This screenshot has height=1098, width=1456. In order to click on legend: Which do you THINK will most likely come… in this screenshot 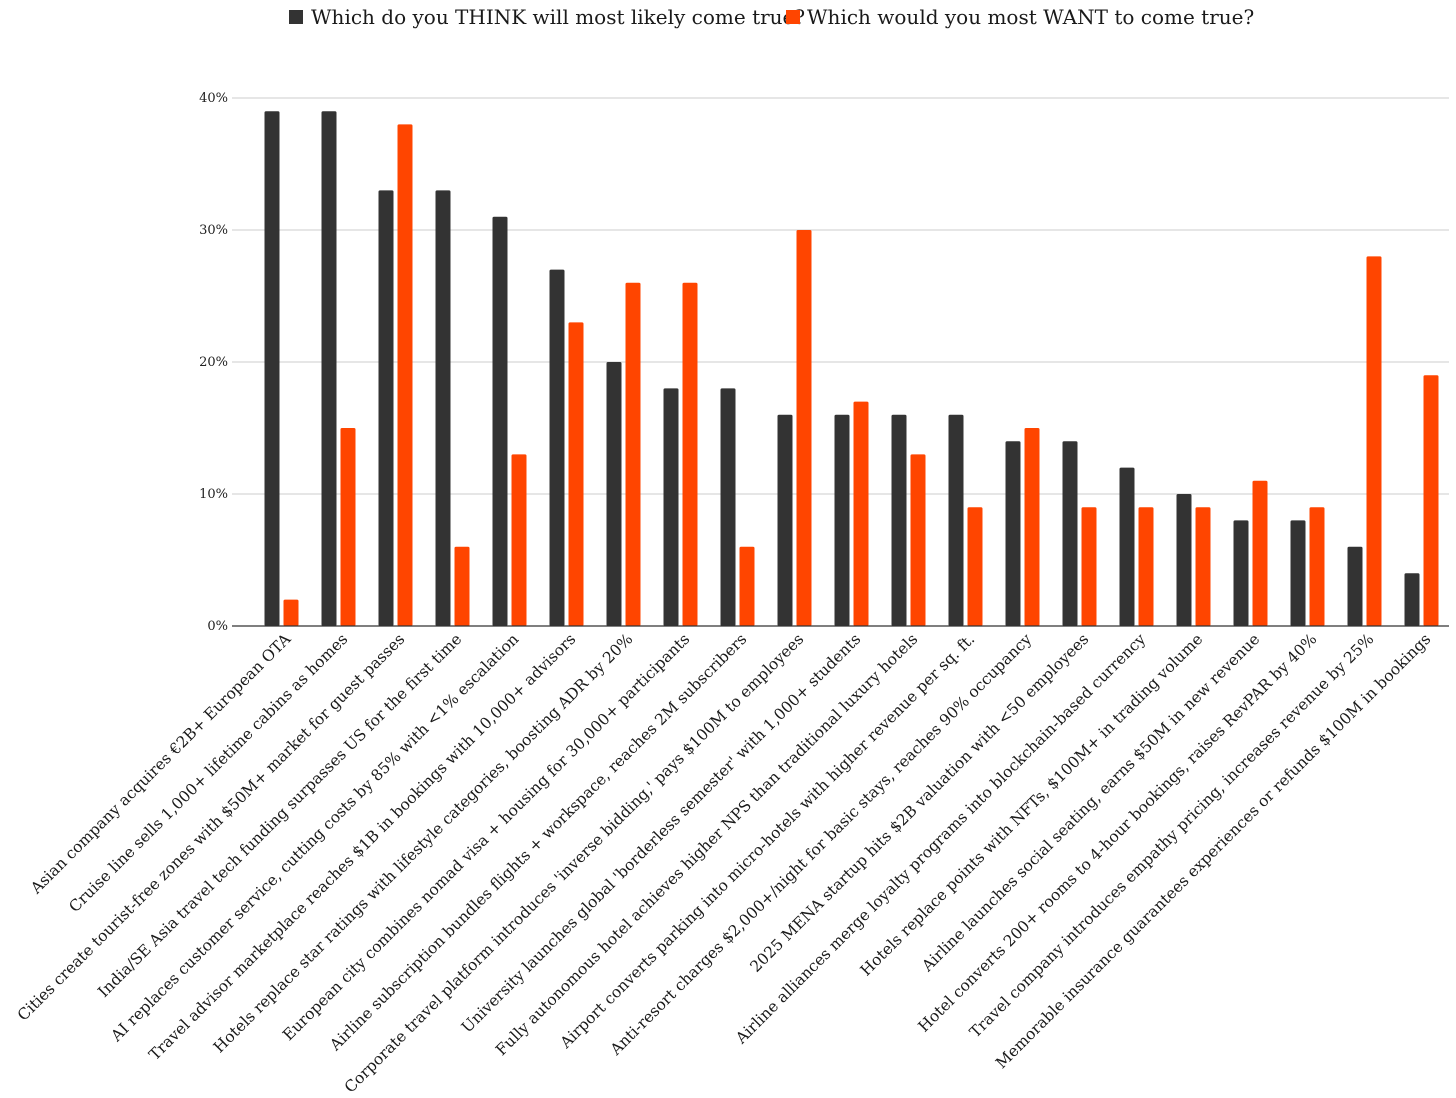, I will do `click(771, 17)`.